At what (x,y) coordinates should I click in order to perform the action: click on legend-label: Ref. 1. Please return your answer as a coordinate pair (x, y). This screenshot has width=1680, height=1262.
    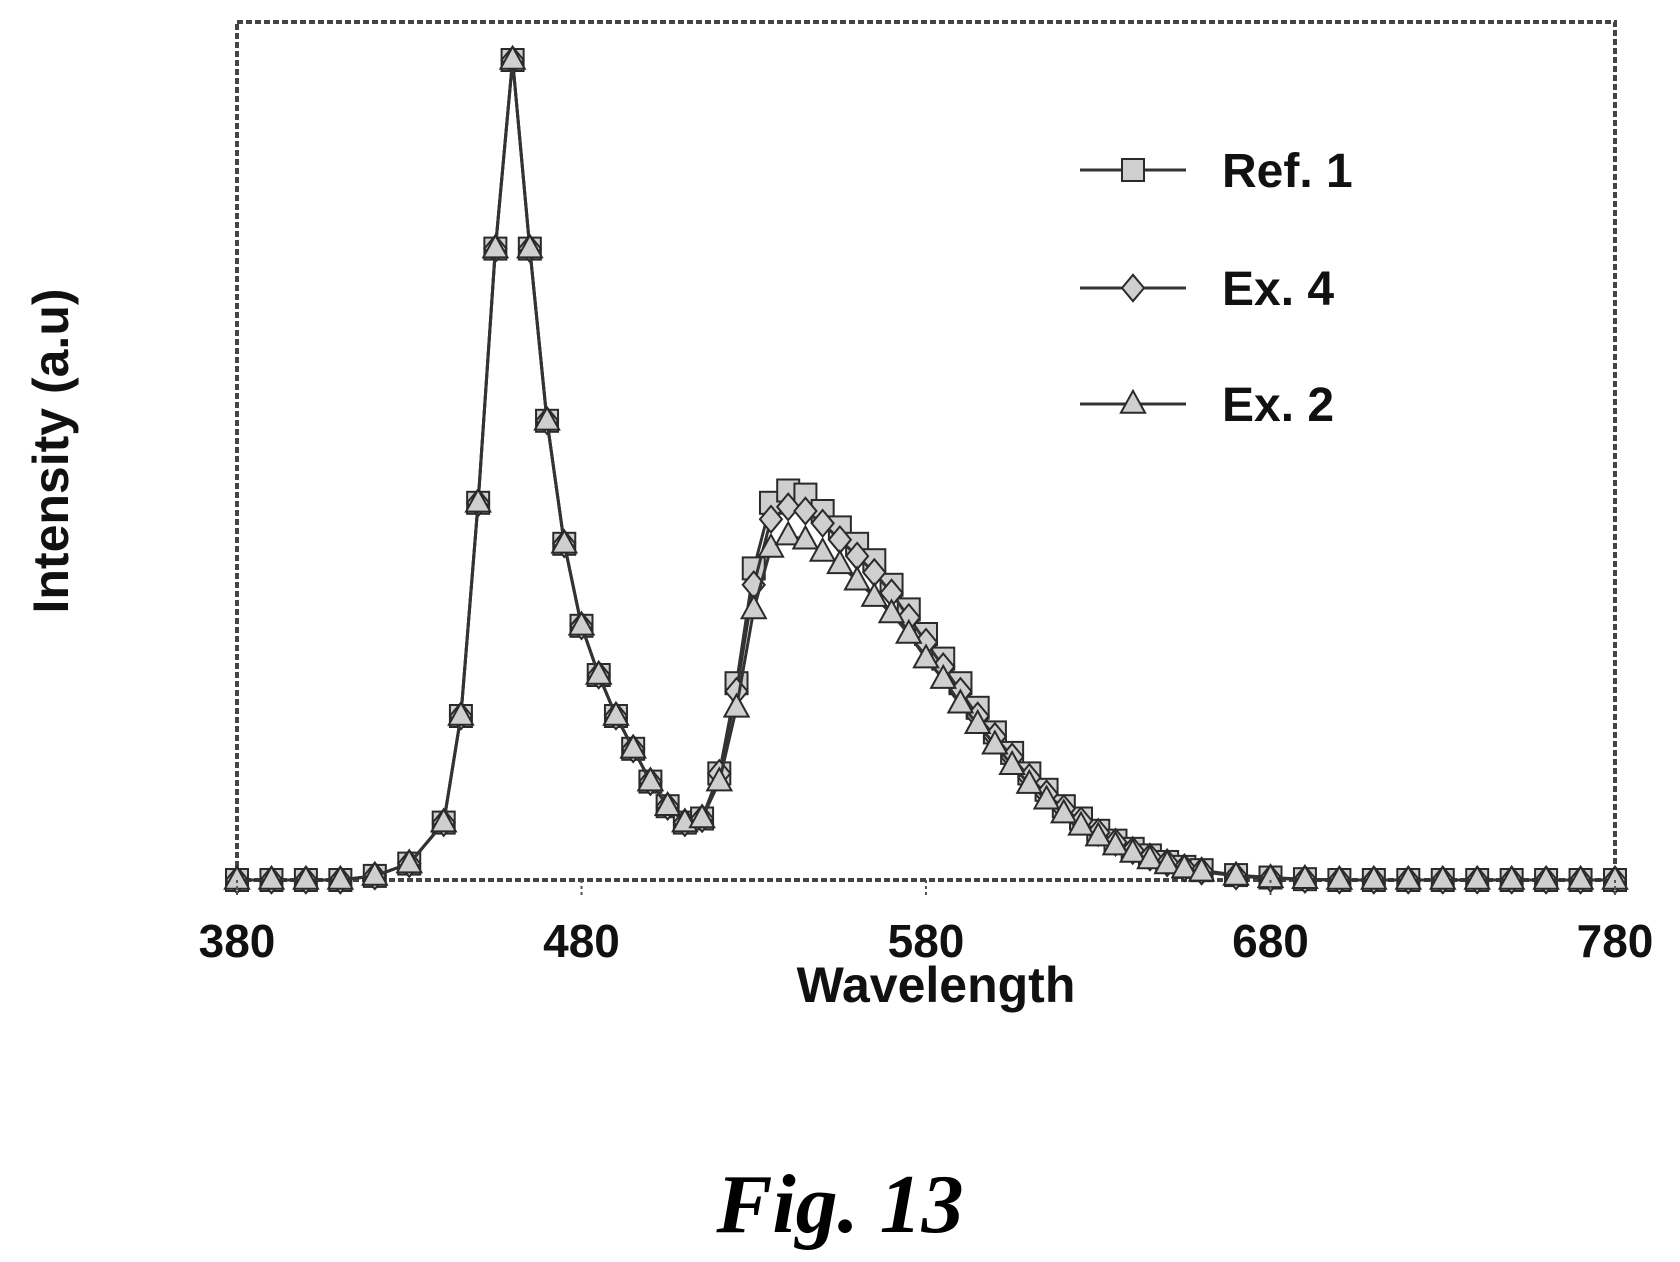
    Looking at the image, I should click on (1287, 171).